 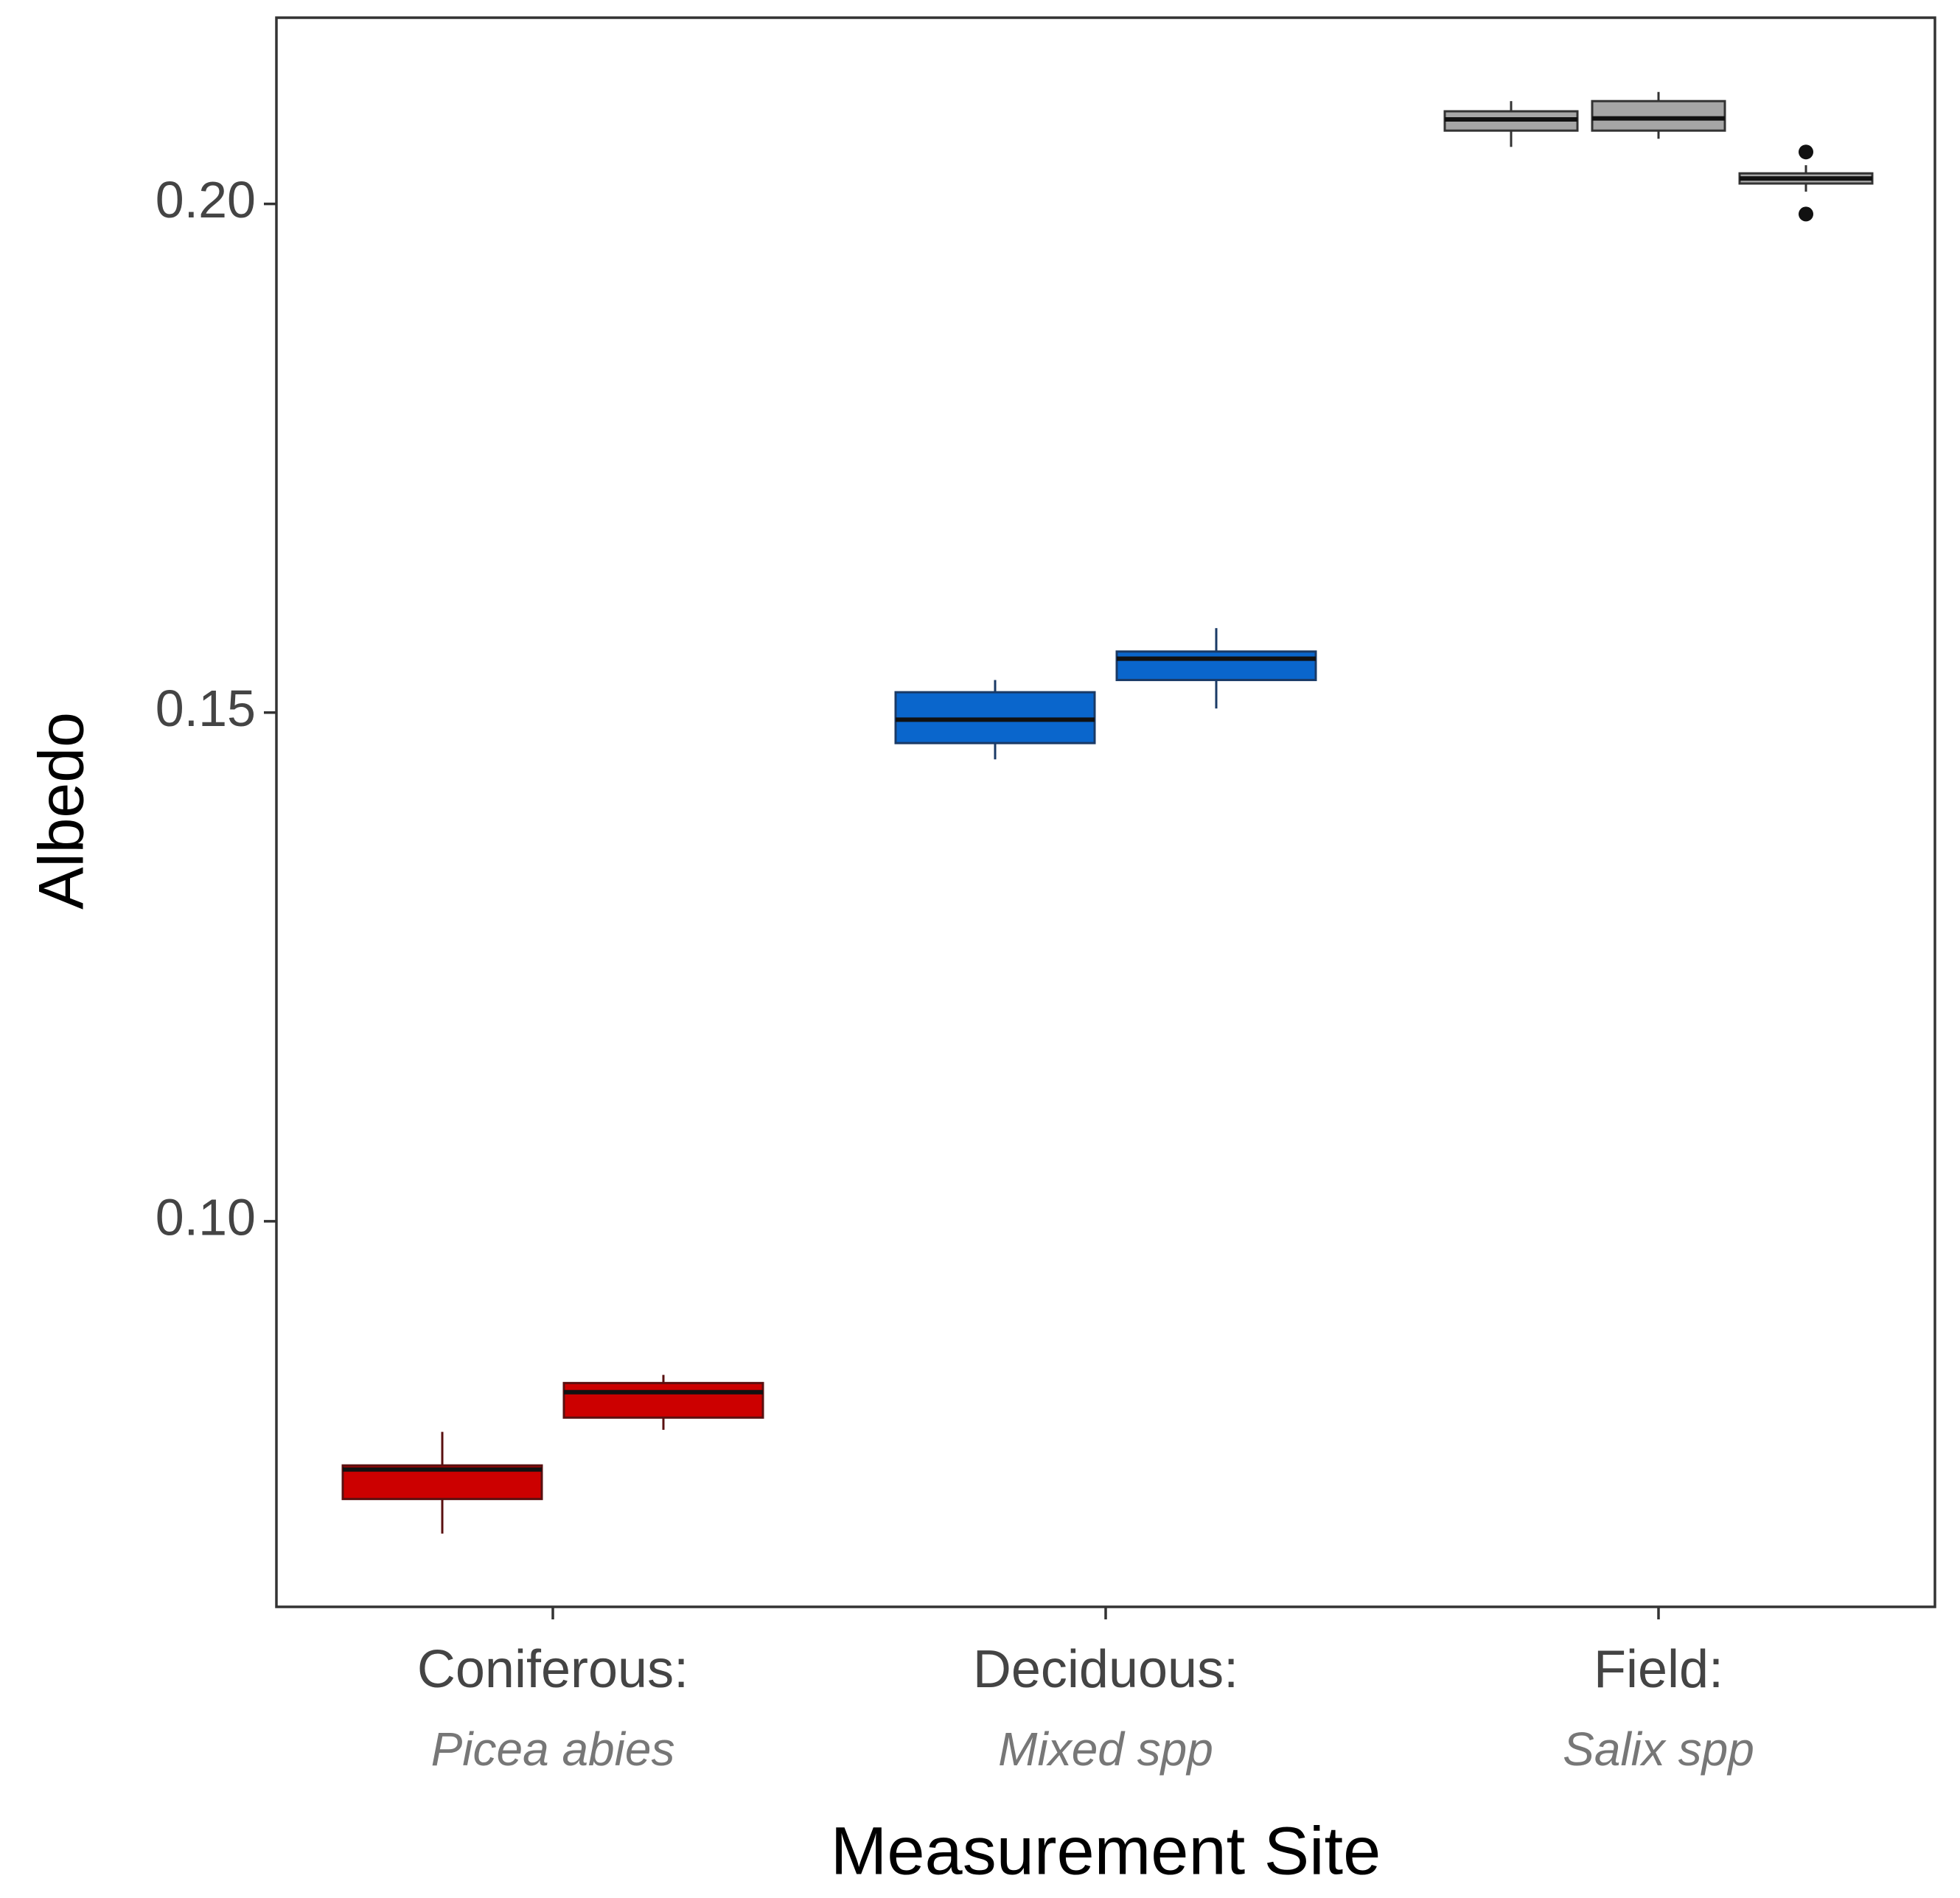 I want to click on x-axis-title: Measurement Site, so click(x=1106, y=1850).